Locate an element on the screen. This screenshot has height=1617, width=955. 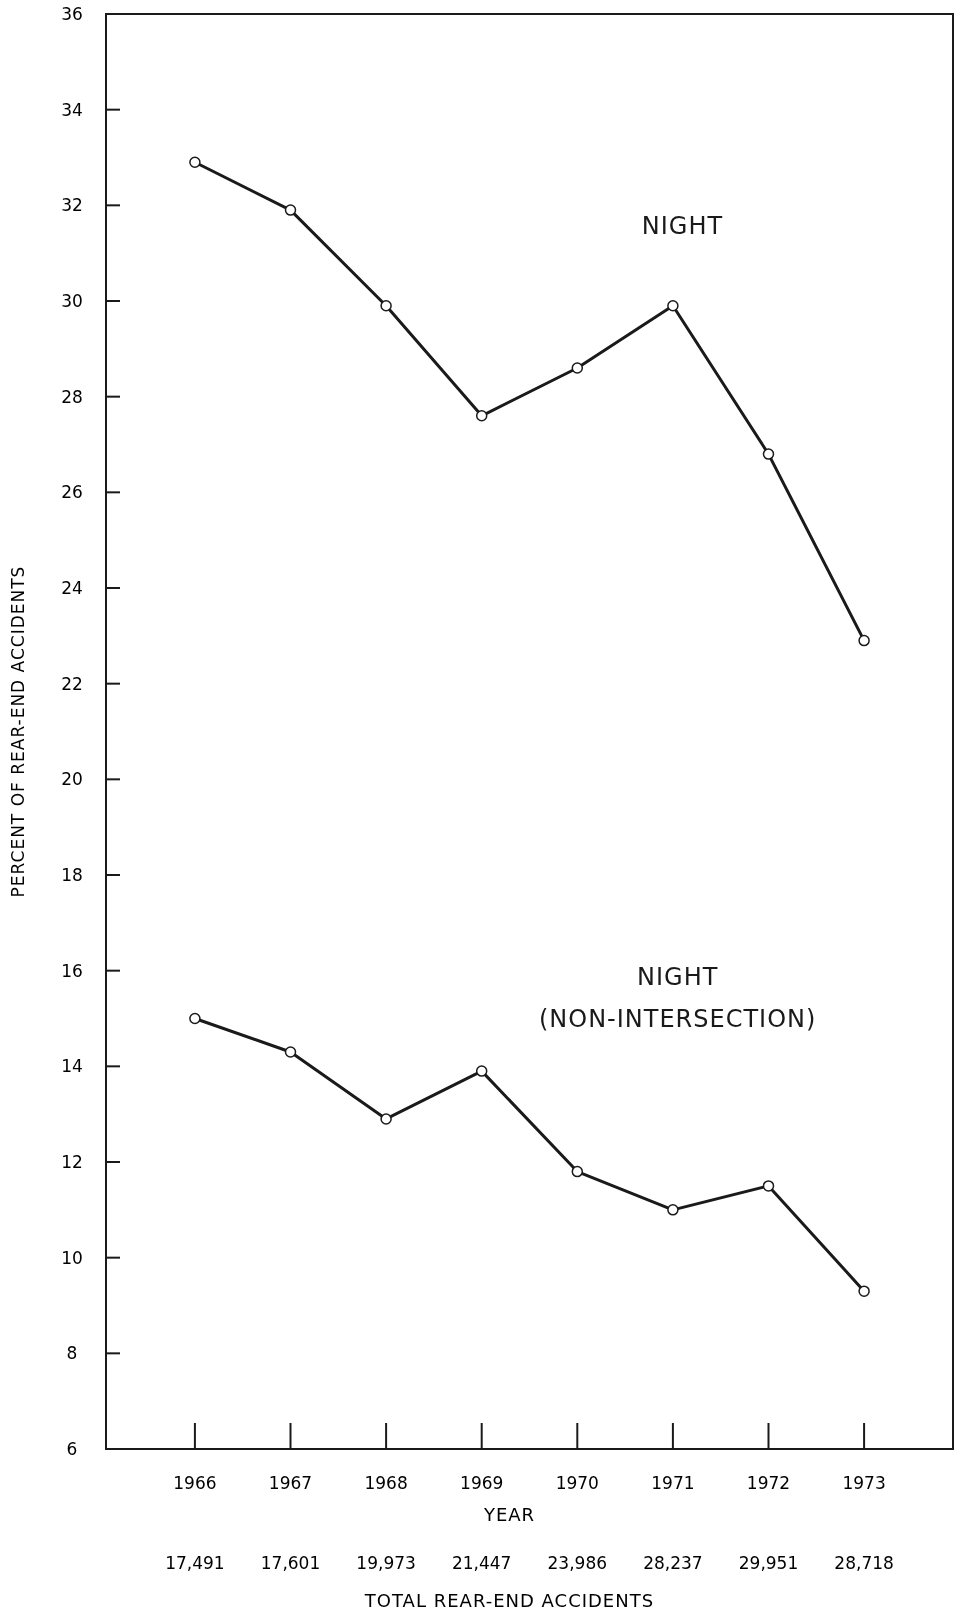
text: 19,973 is located at coordinates (386, 1563).